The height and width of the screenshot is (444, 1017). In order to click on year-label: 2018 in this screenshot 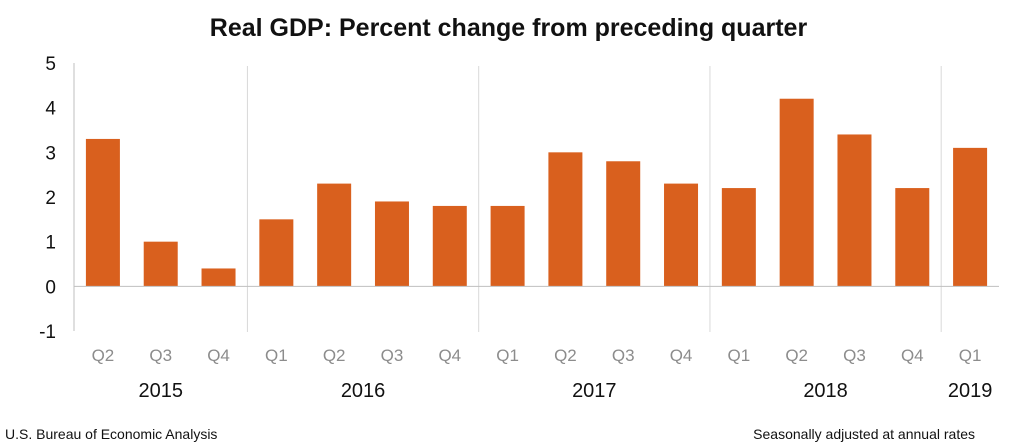, I will do `click(825, 391)`.